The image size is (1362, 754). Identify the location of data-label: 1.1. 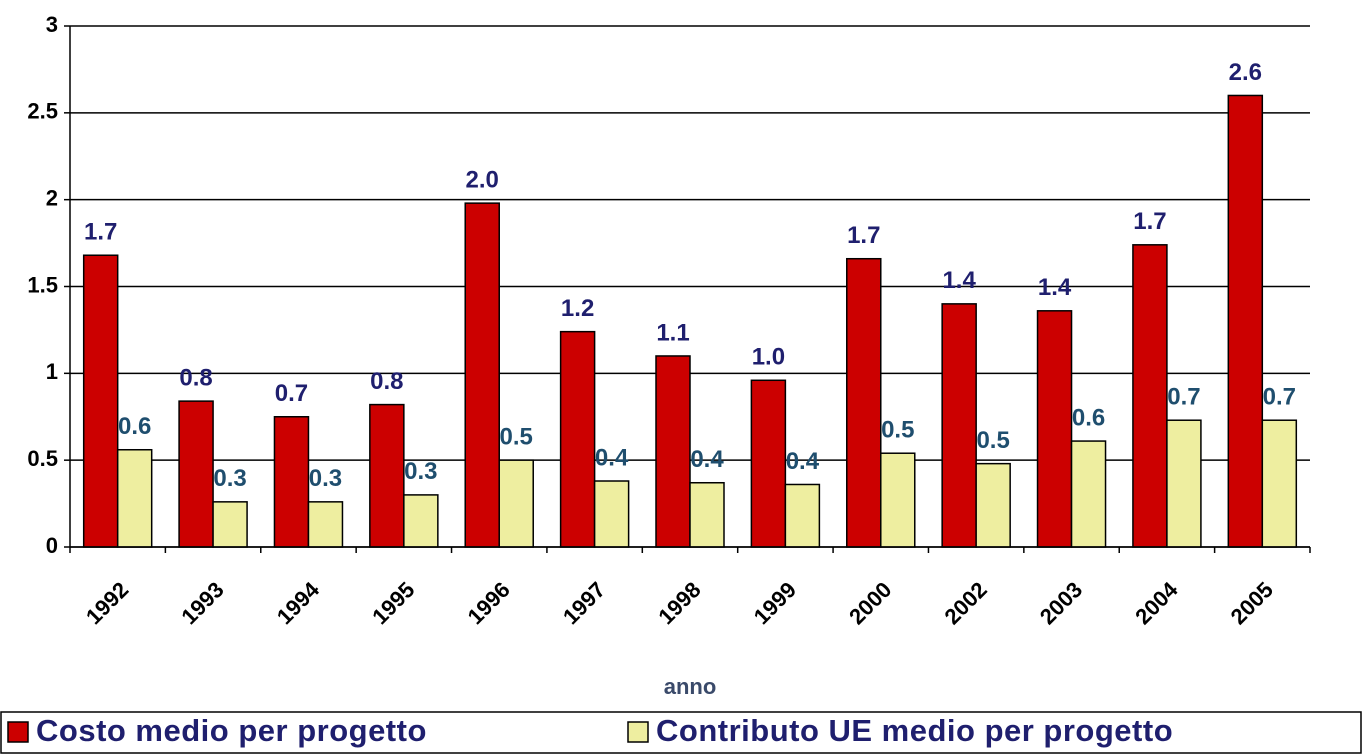
(672, 332).